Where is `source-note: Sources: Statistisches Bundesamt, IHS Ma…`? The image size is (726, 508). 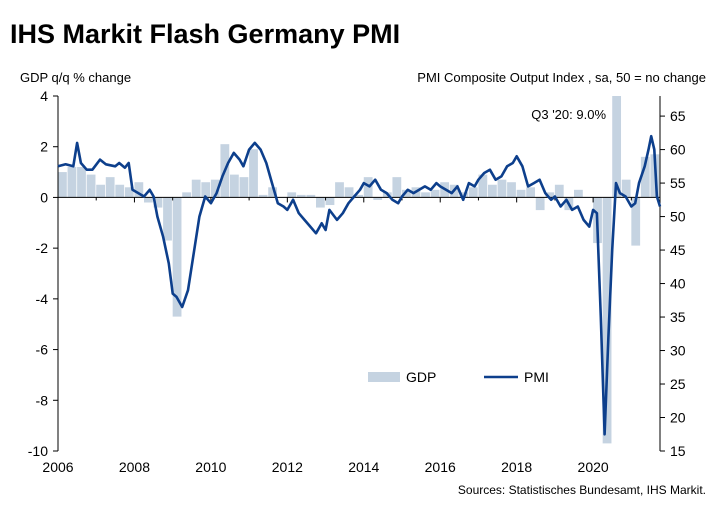
source-note: Sources: Statistisches Bundesamt, IHS Ma… is located at coordinates (582, 490).